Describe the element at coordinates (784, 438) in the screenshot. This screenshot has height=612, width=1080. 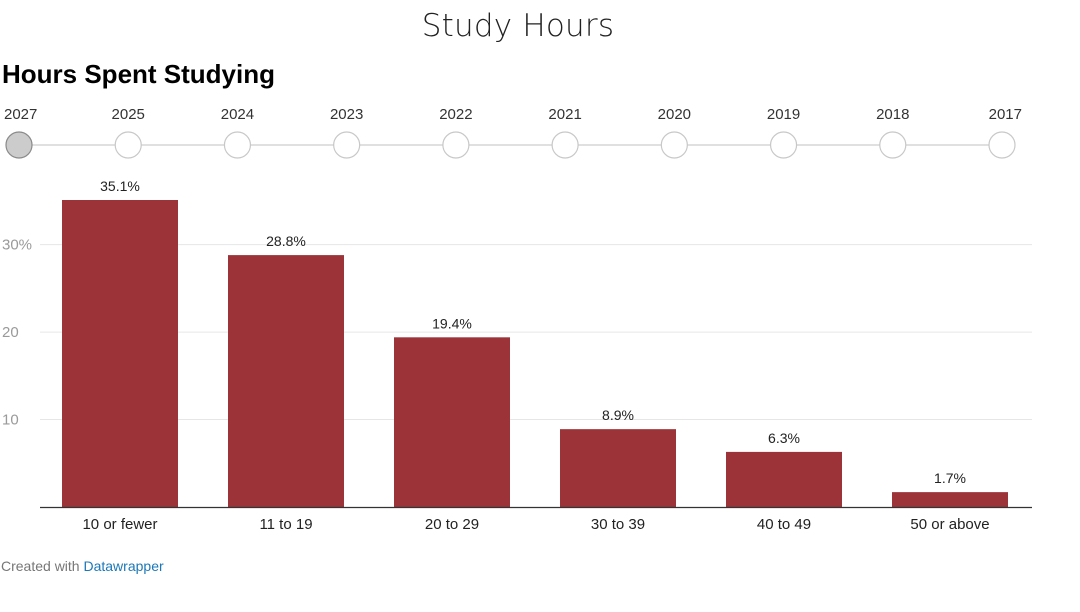
I see `data-label: 6.3%` at that location.